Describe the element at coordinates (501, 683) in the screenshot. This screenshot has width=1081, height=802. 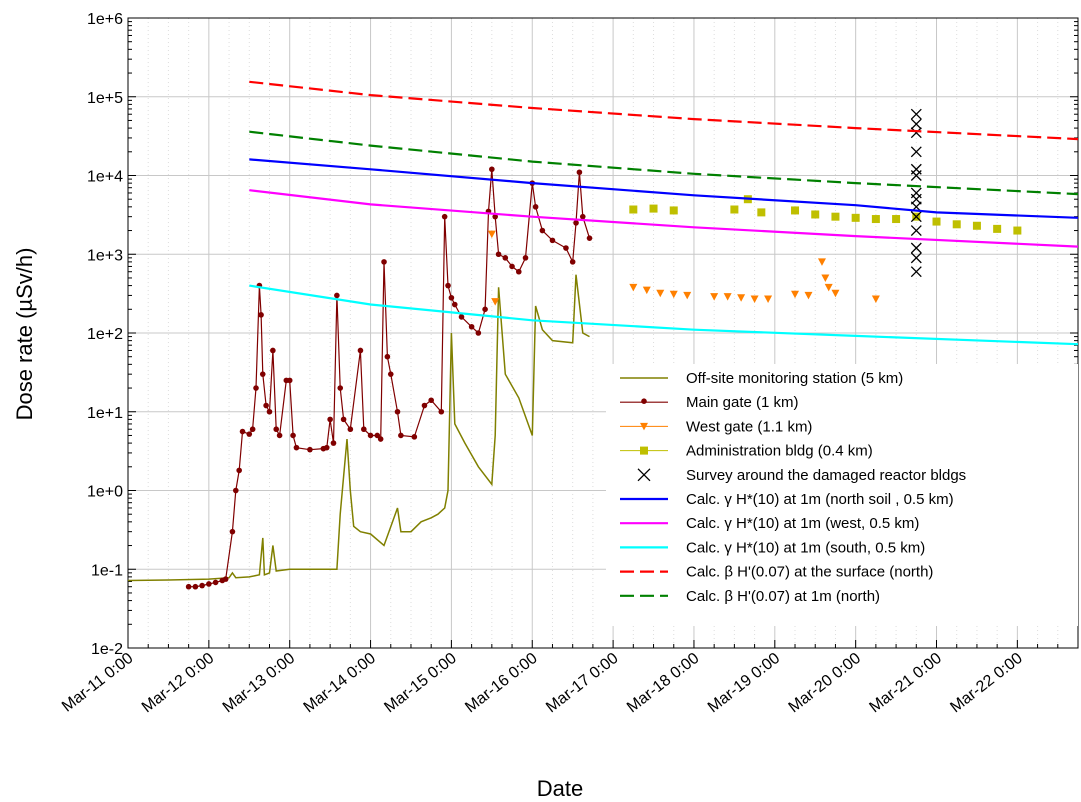
I see `x-tick-label: Mar-16 0:00` at that location.